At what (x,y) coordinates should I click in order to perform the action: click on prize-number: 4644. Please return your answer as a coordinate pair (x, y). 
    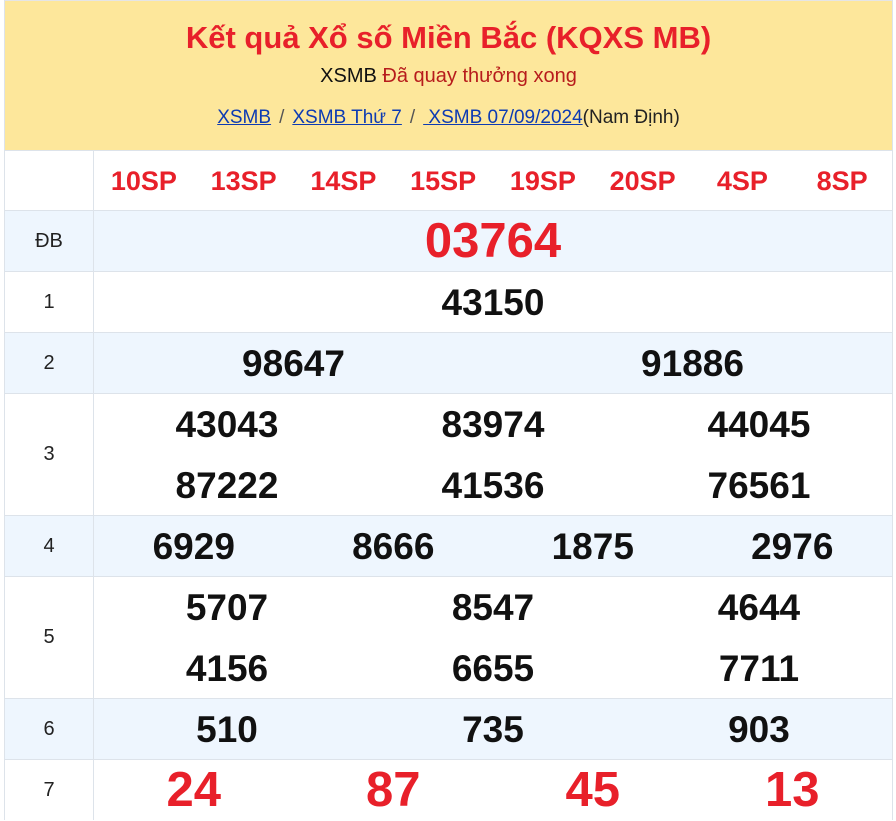
    Looking at the image, I should click on (759, 607).